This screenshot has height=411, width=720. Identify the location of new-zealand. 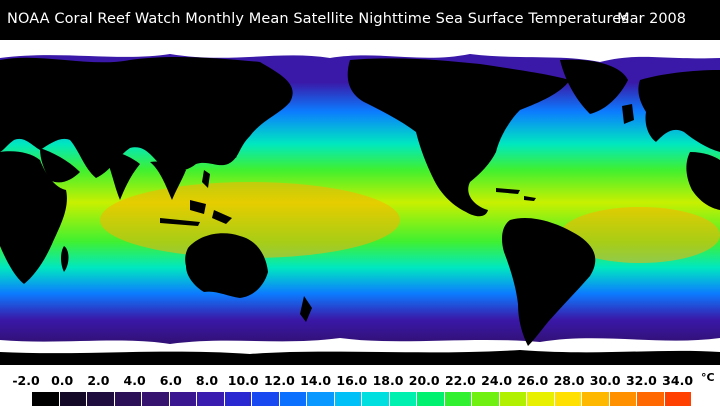
(306, 309).